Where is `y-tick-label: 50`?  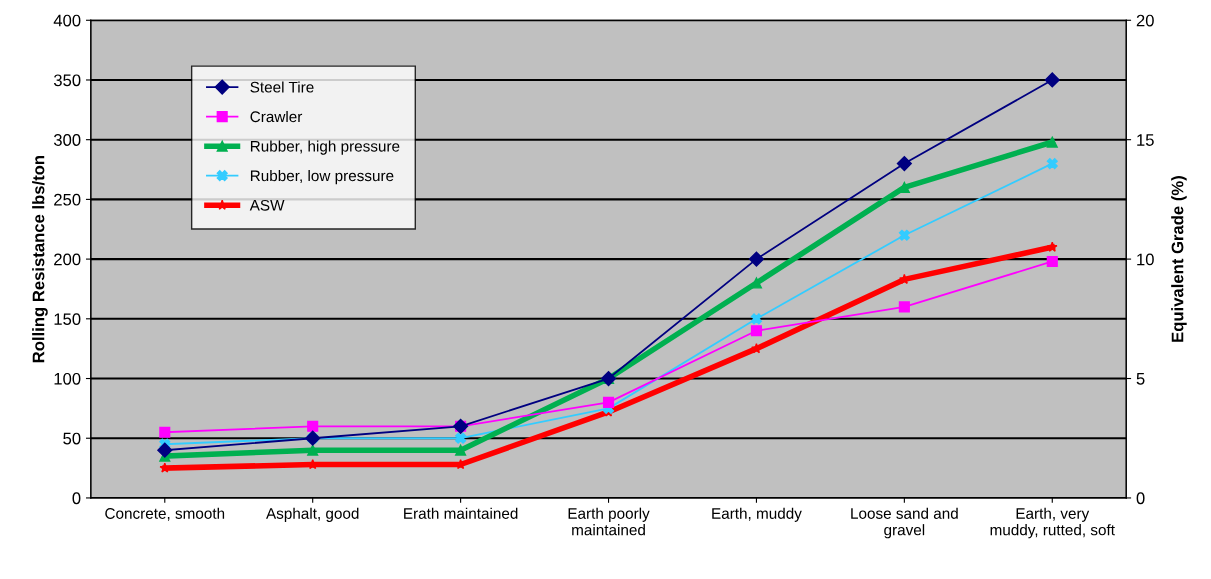 y-tick-label: 50 is located at coordinates (72, 438).